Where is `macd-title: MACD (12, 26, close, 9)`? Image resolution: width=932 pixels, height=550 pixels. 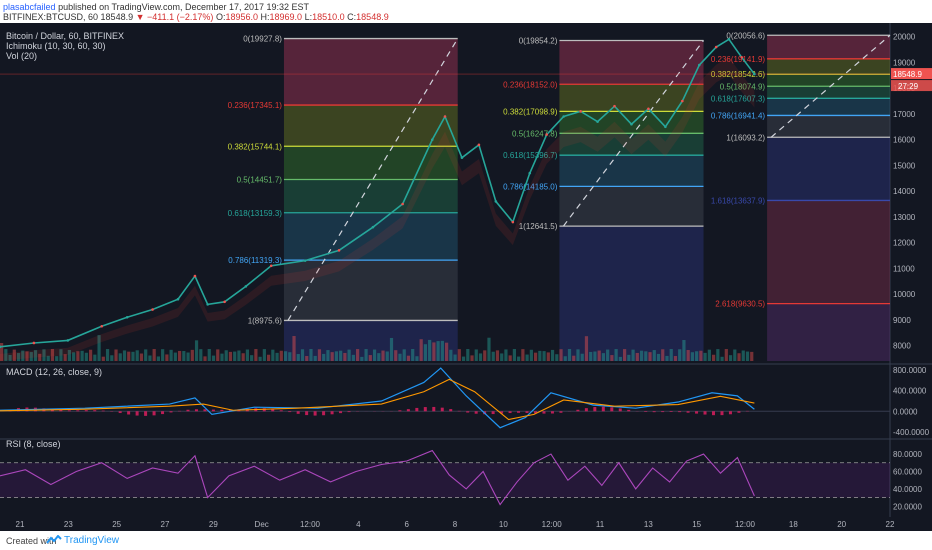 macd-title: MACD (12, 26, close, 9) is located at coordinates (54, 372).